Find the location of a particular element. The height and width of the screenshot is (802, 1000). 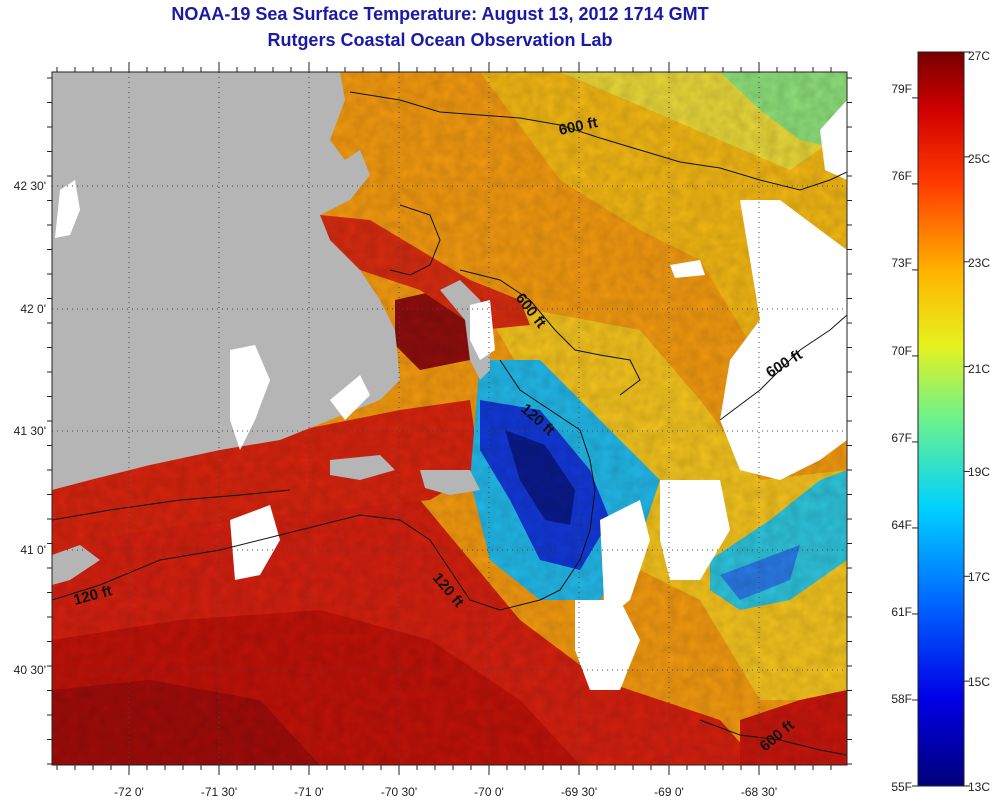

cloud-bank-east is located at coordinates (783, 340).